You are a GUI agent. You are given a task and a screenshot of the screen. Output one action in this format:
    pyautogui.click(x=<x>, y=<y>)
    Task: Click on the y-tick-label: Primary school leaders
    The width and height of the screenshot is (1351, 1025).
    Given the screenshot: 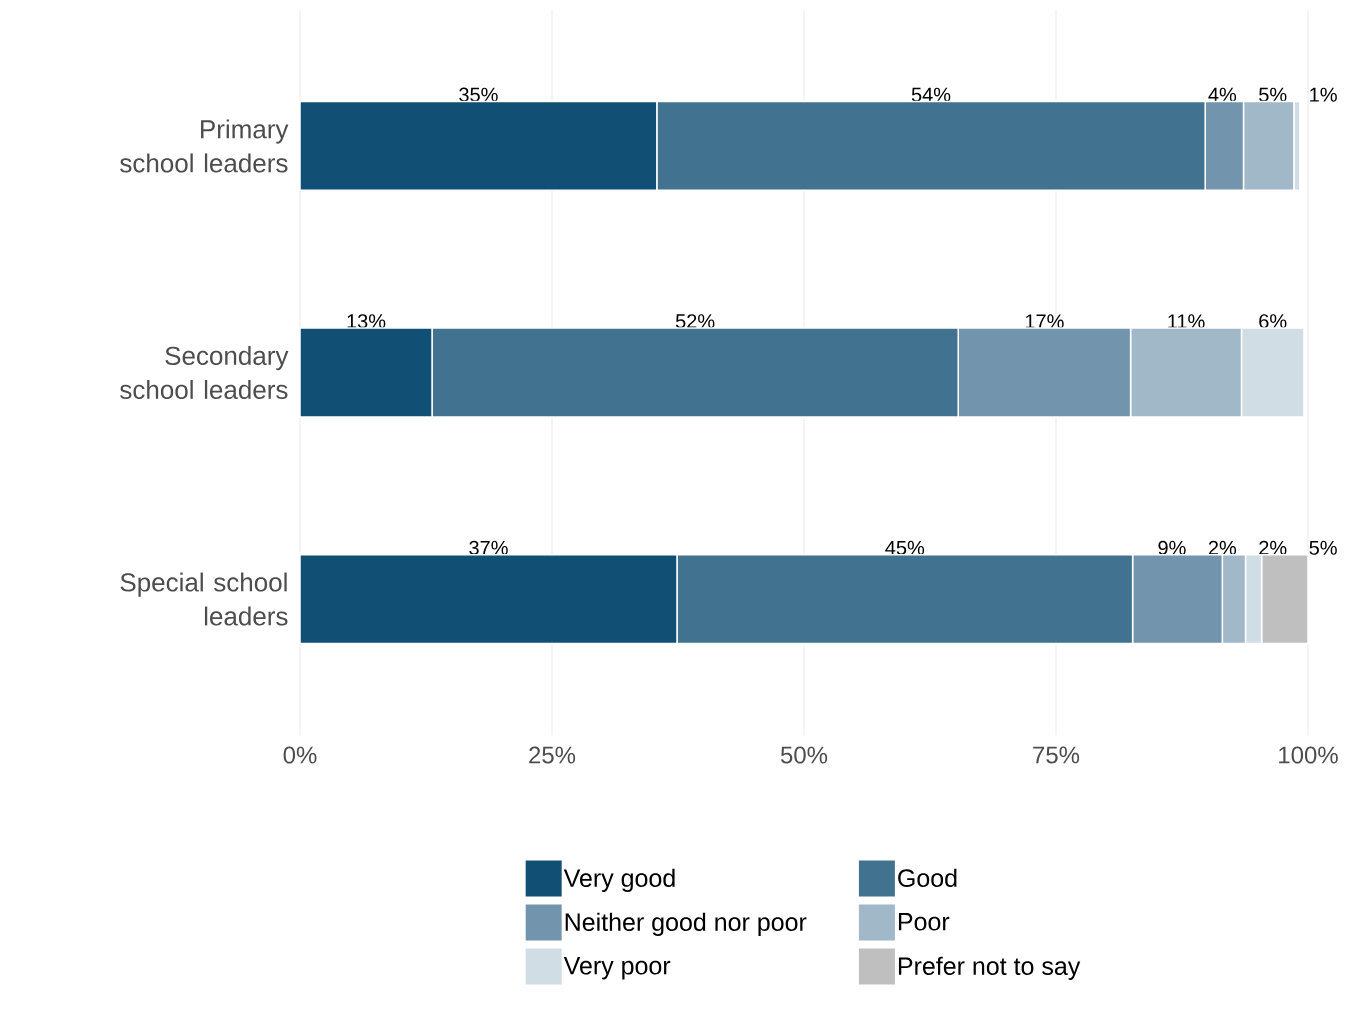 What is the action you would take?
    pyautogui.click(x=204, y=146)
    